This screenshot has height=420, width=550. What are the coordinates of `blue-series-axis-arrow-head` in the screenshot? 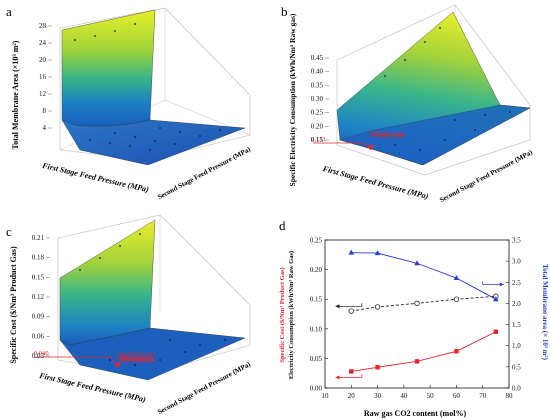 It's located at (501, 284).